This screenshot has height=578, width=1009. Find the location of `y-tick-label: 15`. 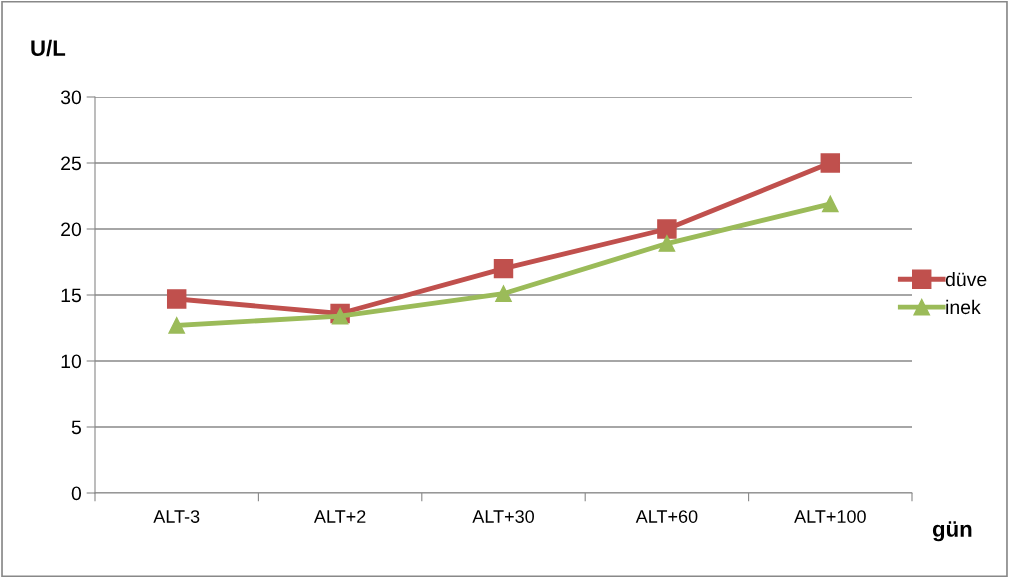

y-tick-label: 15 is located at coordinates (71, 295).